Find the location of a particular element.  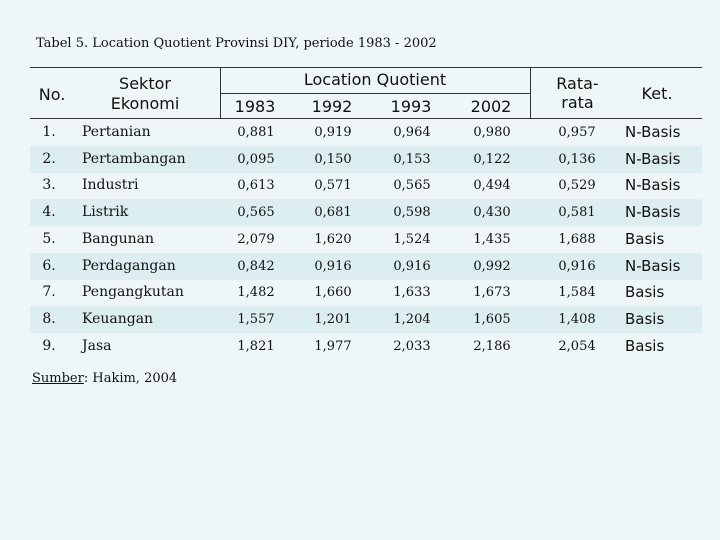

row-sektor: Pertambangan is located at coordinates (134, 158).